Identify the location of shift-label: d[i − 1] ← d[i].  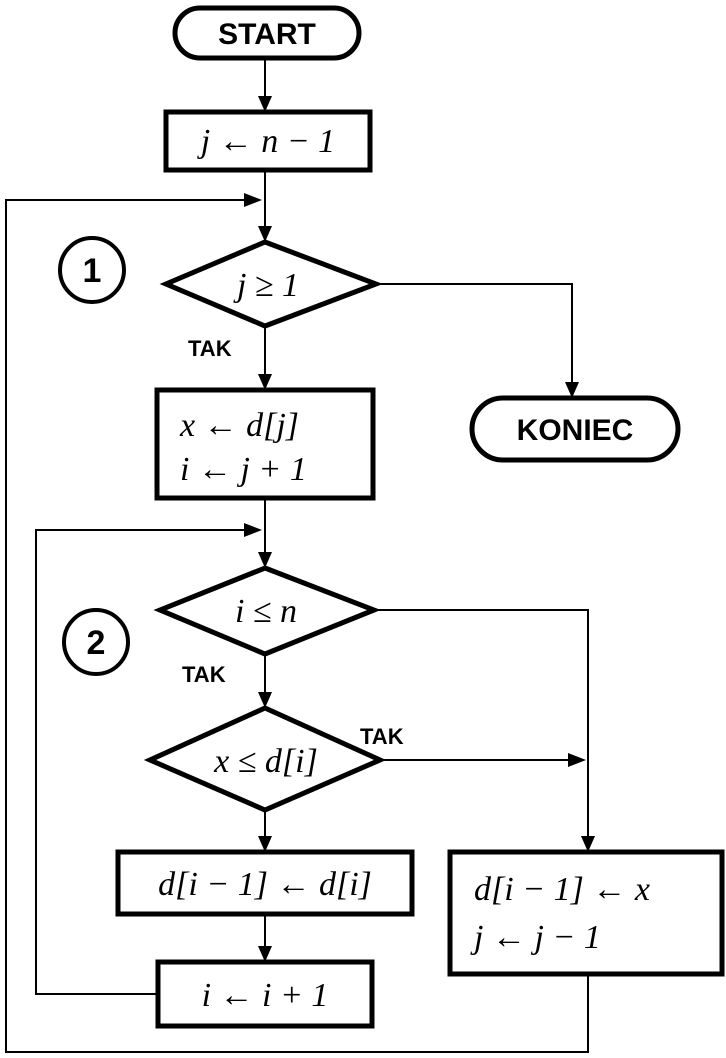
(265, 884).